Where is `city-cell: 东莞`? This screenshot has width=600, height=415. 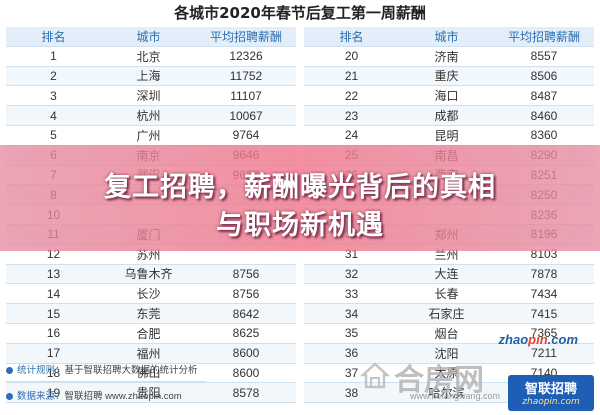
city-cell: 东莞 is located at coordinates (148, 313).